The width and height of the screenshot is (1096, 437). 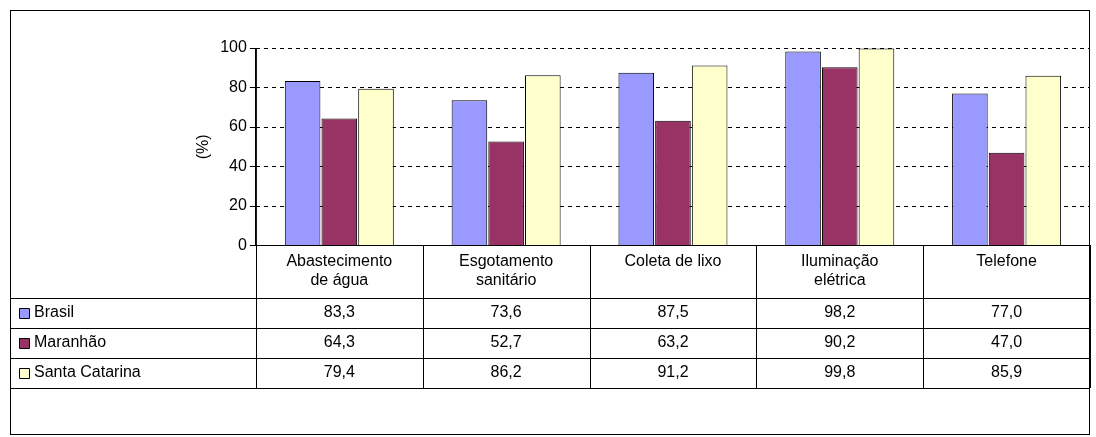 I want to click on data-label: 86,2, so click(x=506, y=372).